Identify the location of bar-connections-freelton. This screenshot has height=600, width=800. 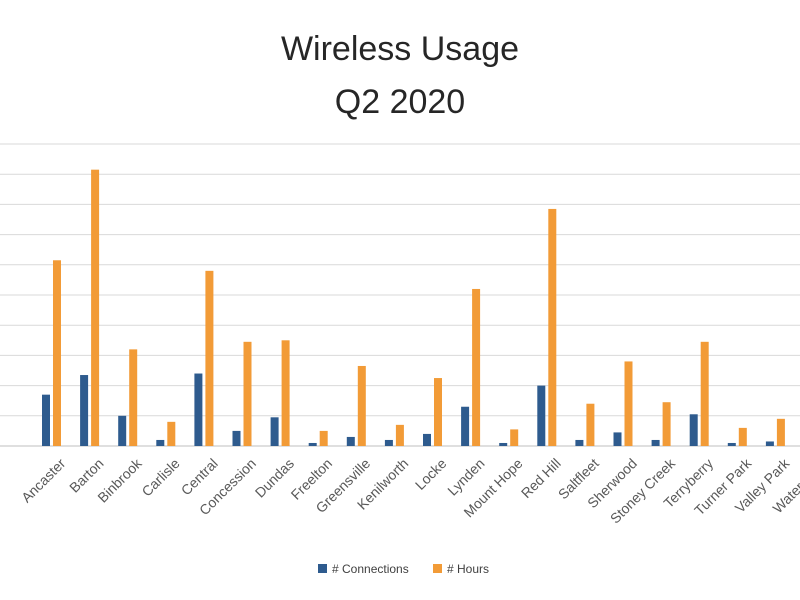
(312, 444).